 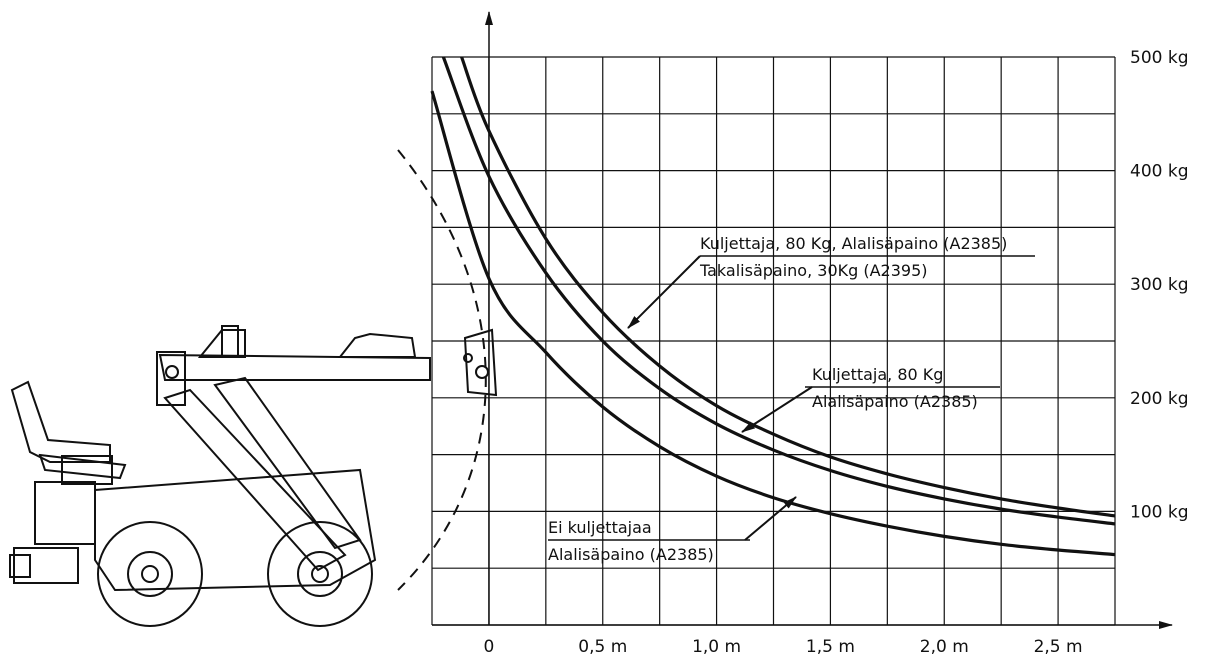 I want to click on y-tick-label: 300 kg, so click(x=1159, y=285).